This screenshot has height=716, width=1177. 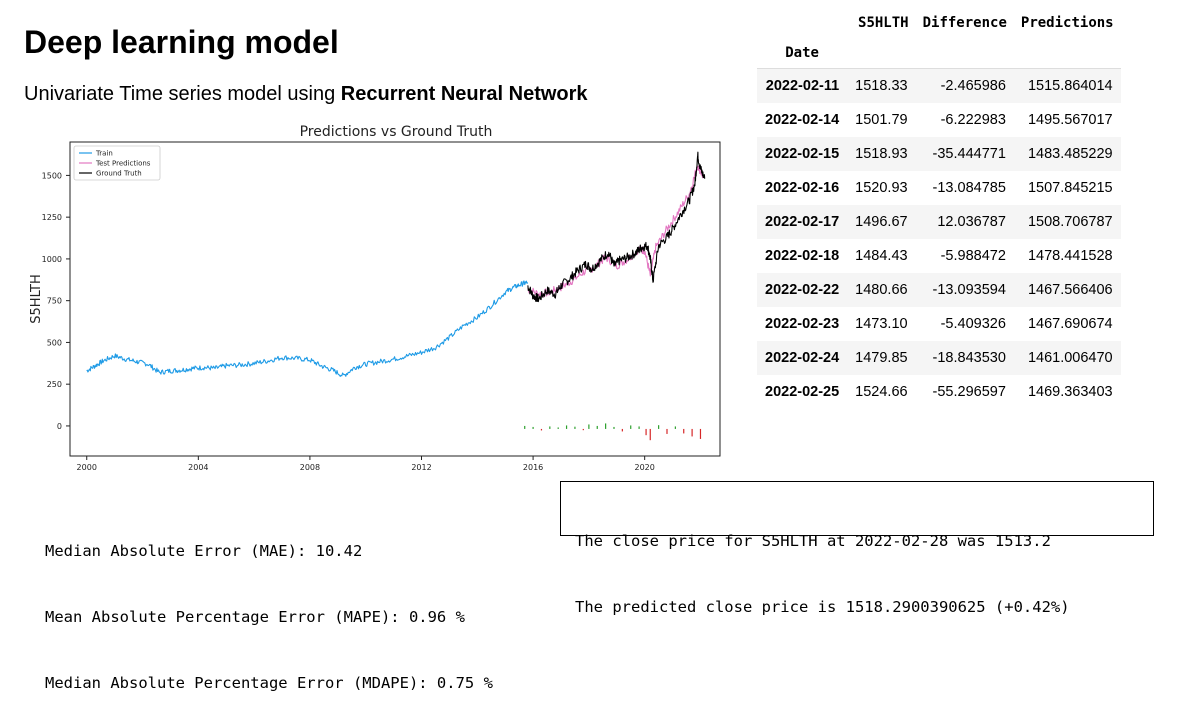 I want to click on y-tick-label: 1000, so click(x=52, y=259).